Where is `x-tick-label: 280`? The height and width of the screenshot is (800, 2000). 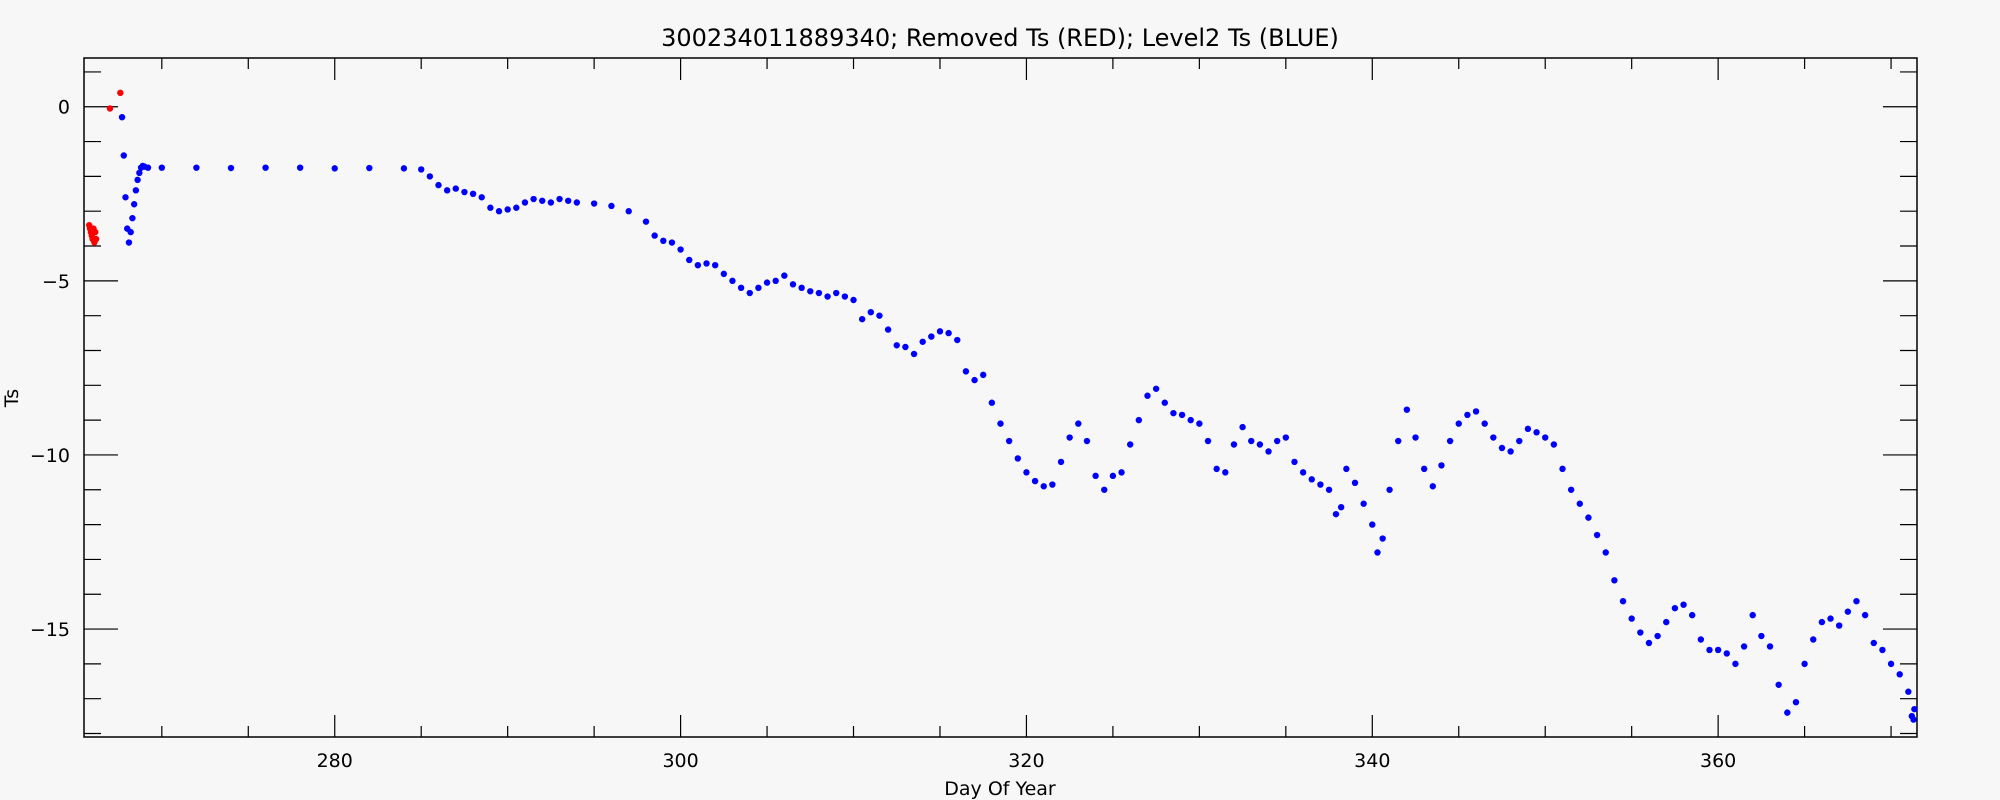 x-tick-label: 280 is located at coordinates (335, 761).